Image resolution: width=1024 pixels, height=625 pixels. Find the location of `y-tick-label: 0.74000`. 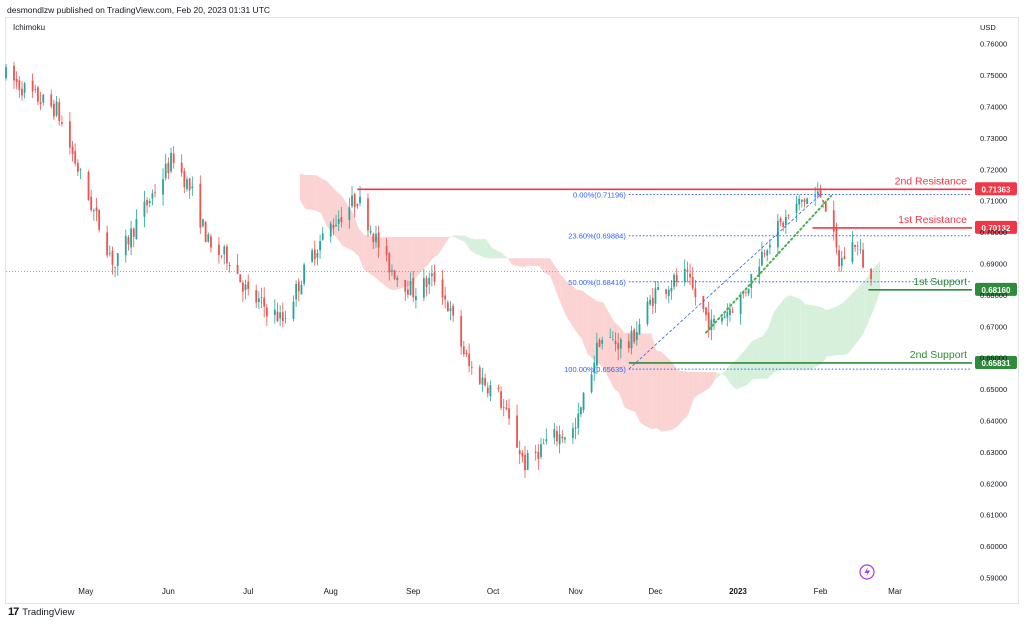

y-tick-label: 0.74000 is located at coordinates (993, 106).